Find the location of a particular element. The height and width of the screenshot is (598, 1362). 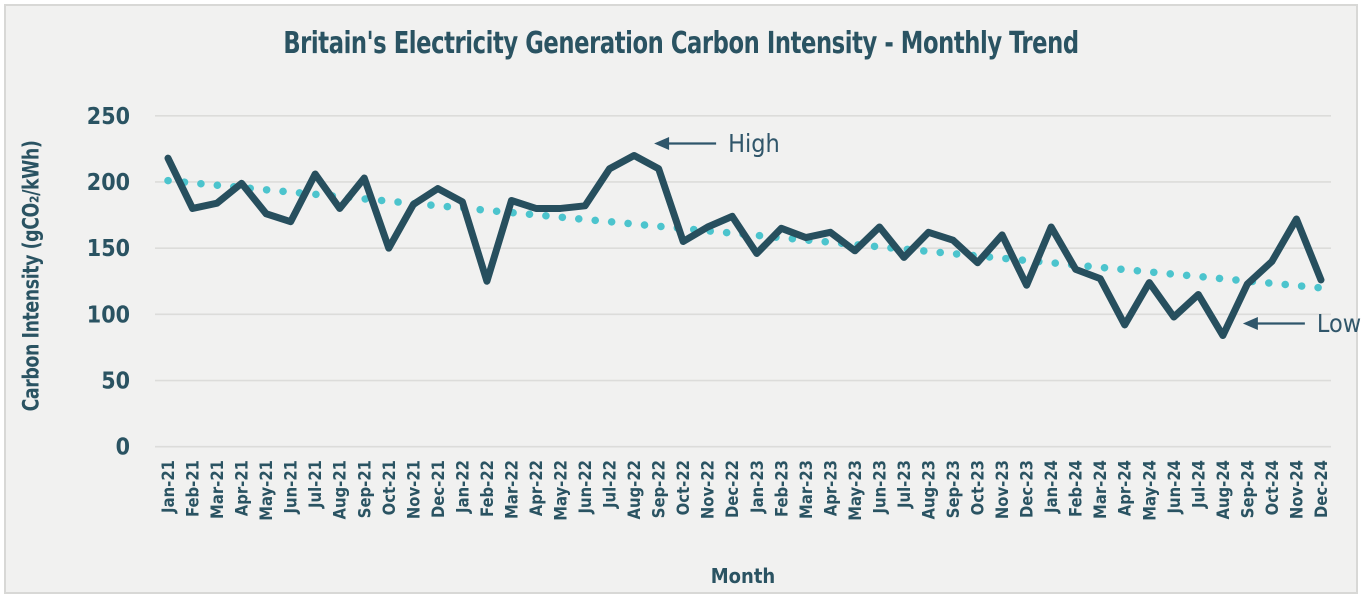

svg-text: Sep-21 is located at coordinates (364, 489).